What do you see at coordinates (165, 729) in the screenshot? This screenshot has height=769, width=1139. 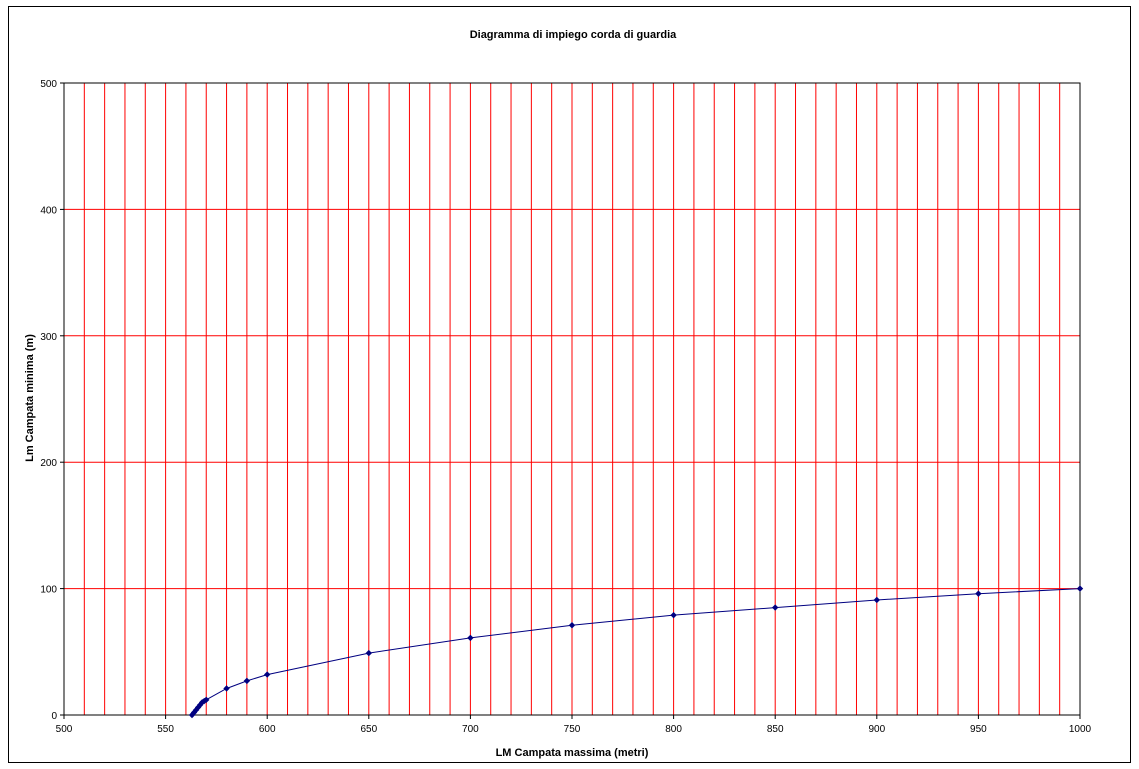 I see `x-tick-label: 550` at bounding box center [165, 729].